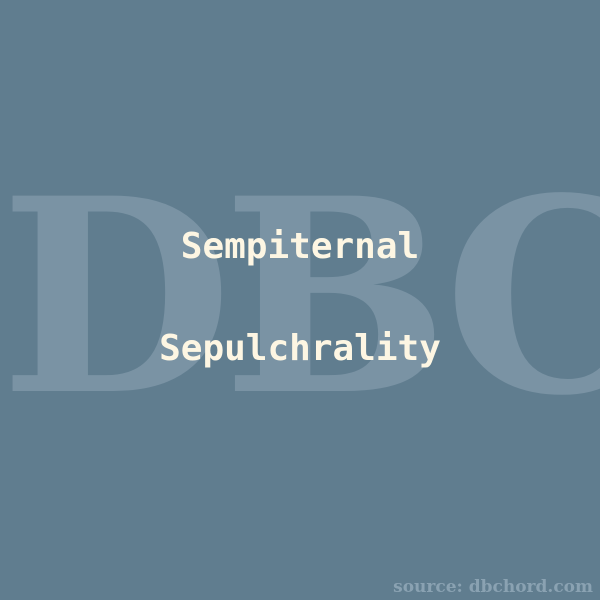 This screenshot has width=600, height=600. I want to click on word-line-2: Sepulchrality, so click(300, 348).